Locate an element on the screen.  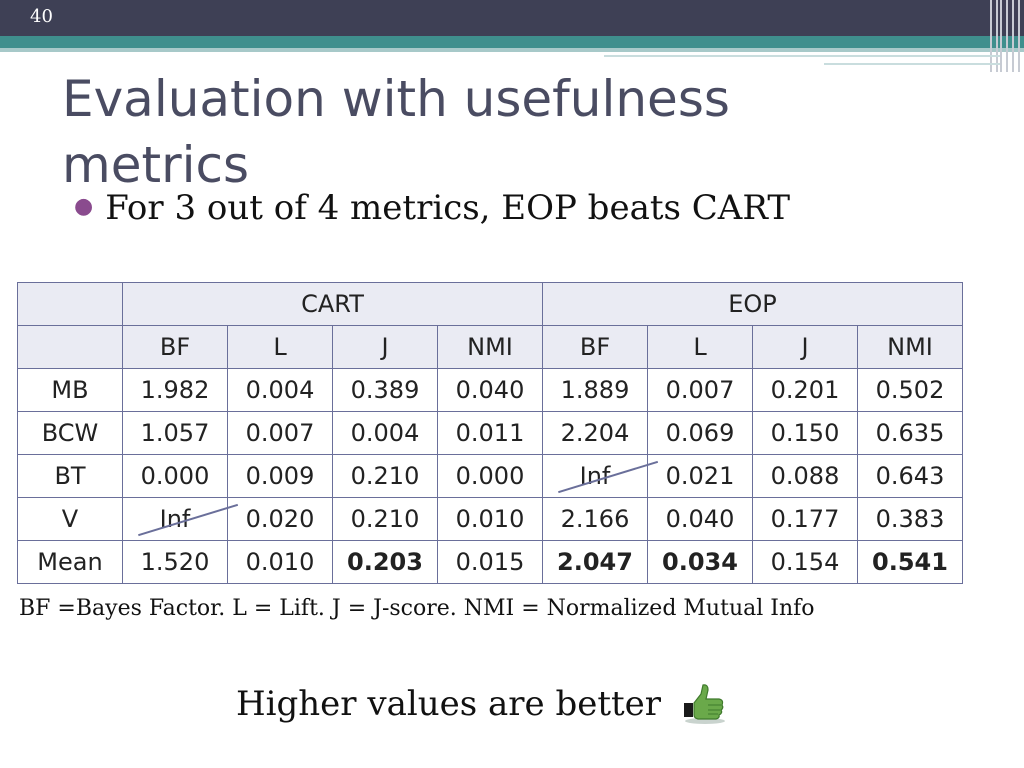
table-group-header-row: CART EOP is located at coordinates (490, 304).